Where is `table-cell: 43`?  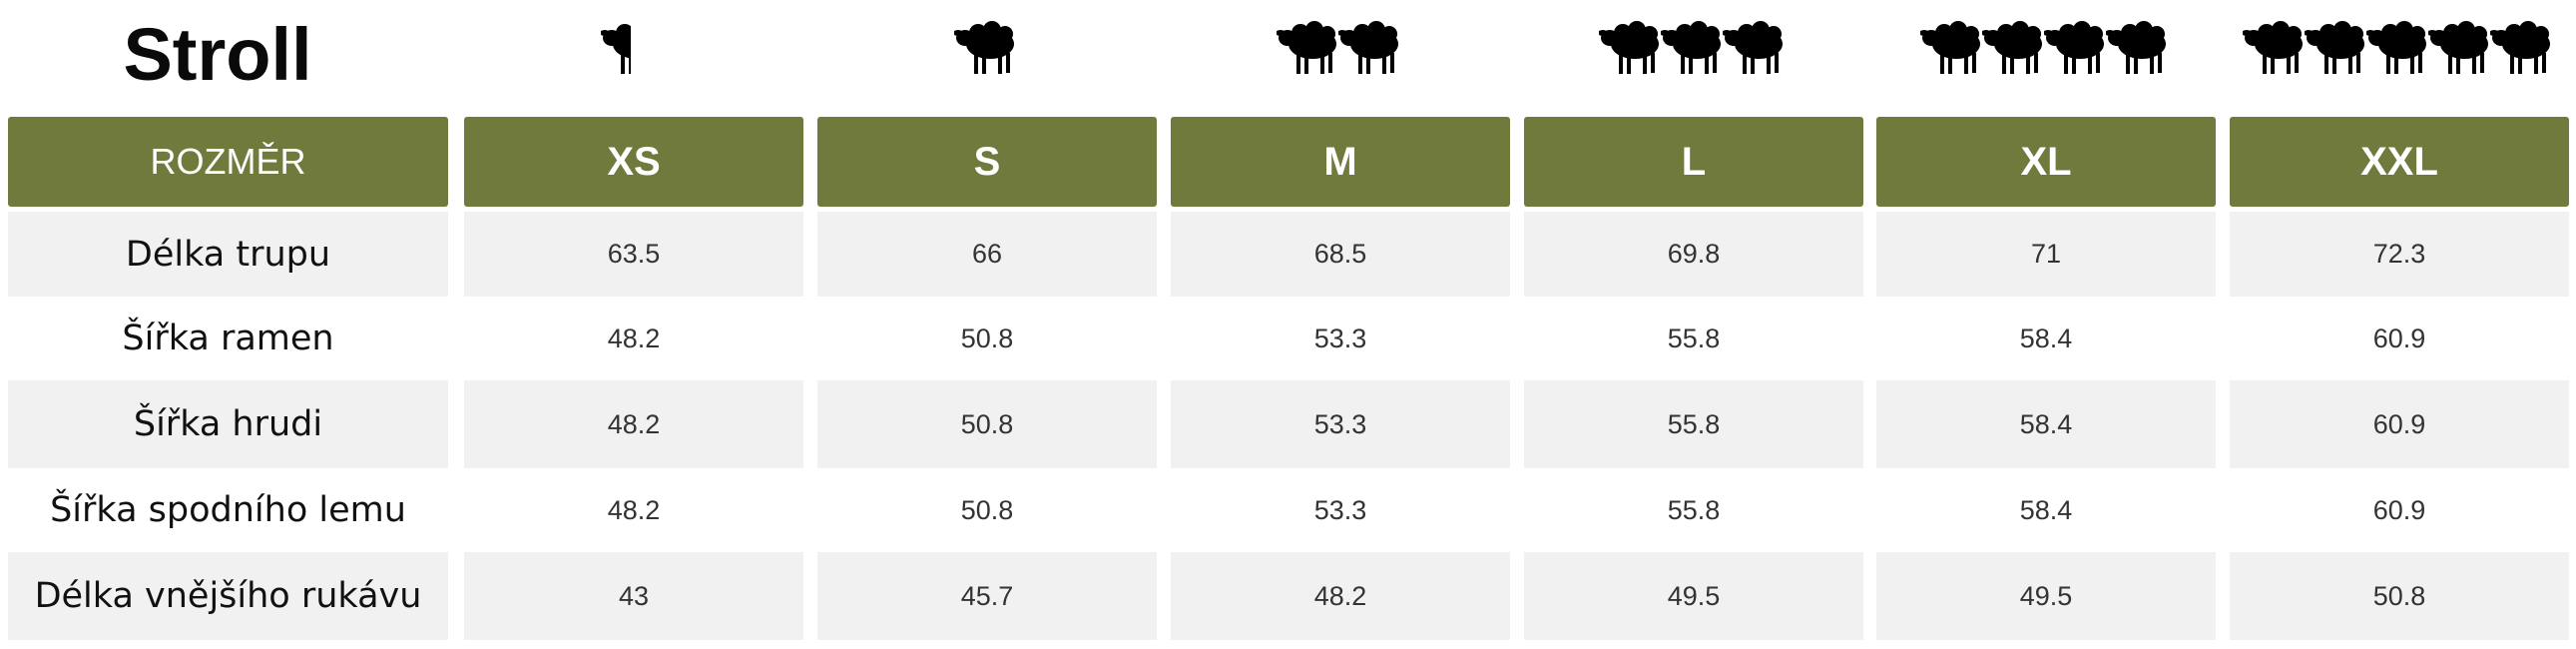
table-cell: 43 is located at coordinates (634, 596).